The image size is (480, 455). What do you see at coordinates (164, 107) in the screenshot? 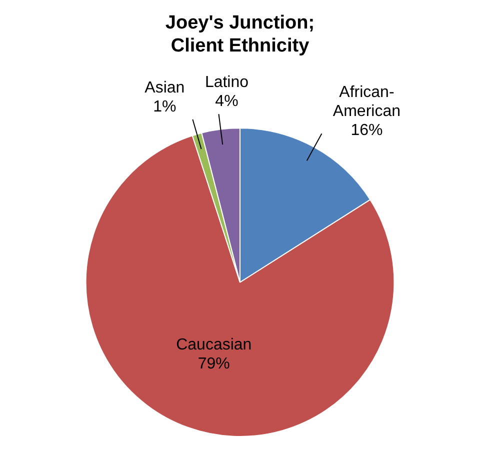
I see `data-label: 1%` at bounding box center [164, 107].